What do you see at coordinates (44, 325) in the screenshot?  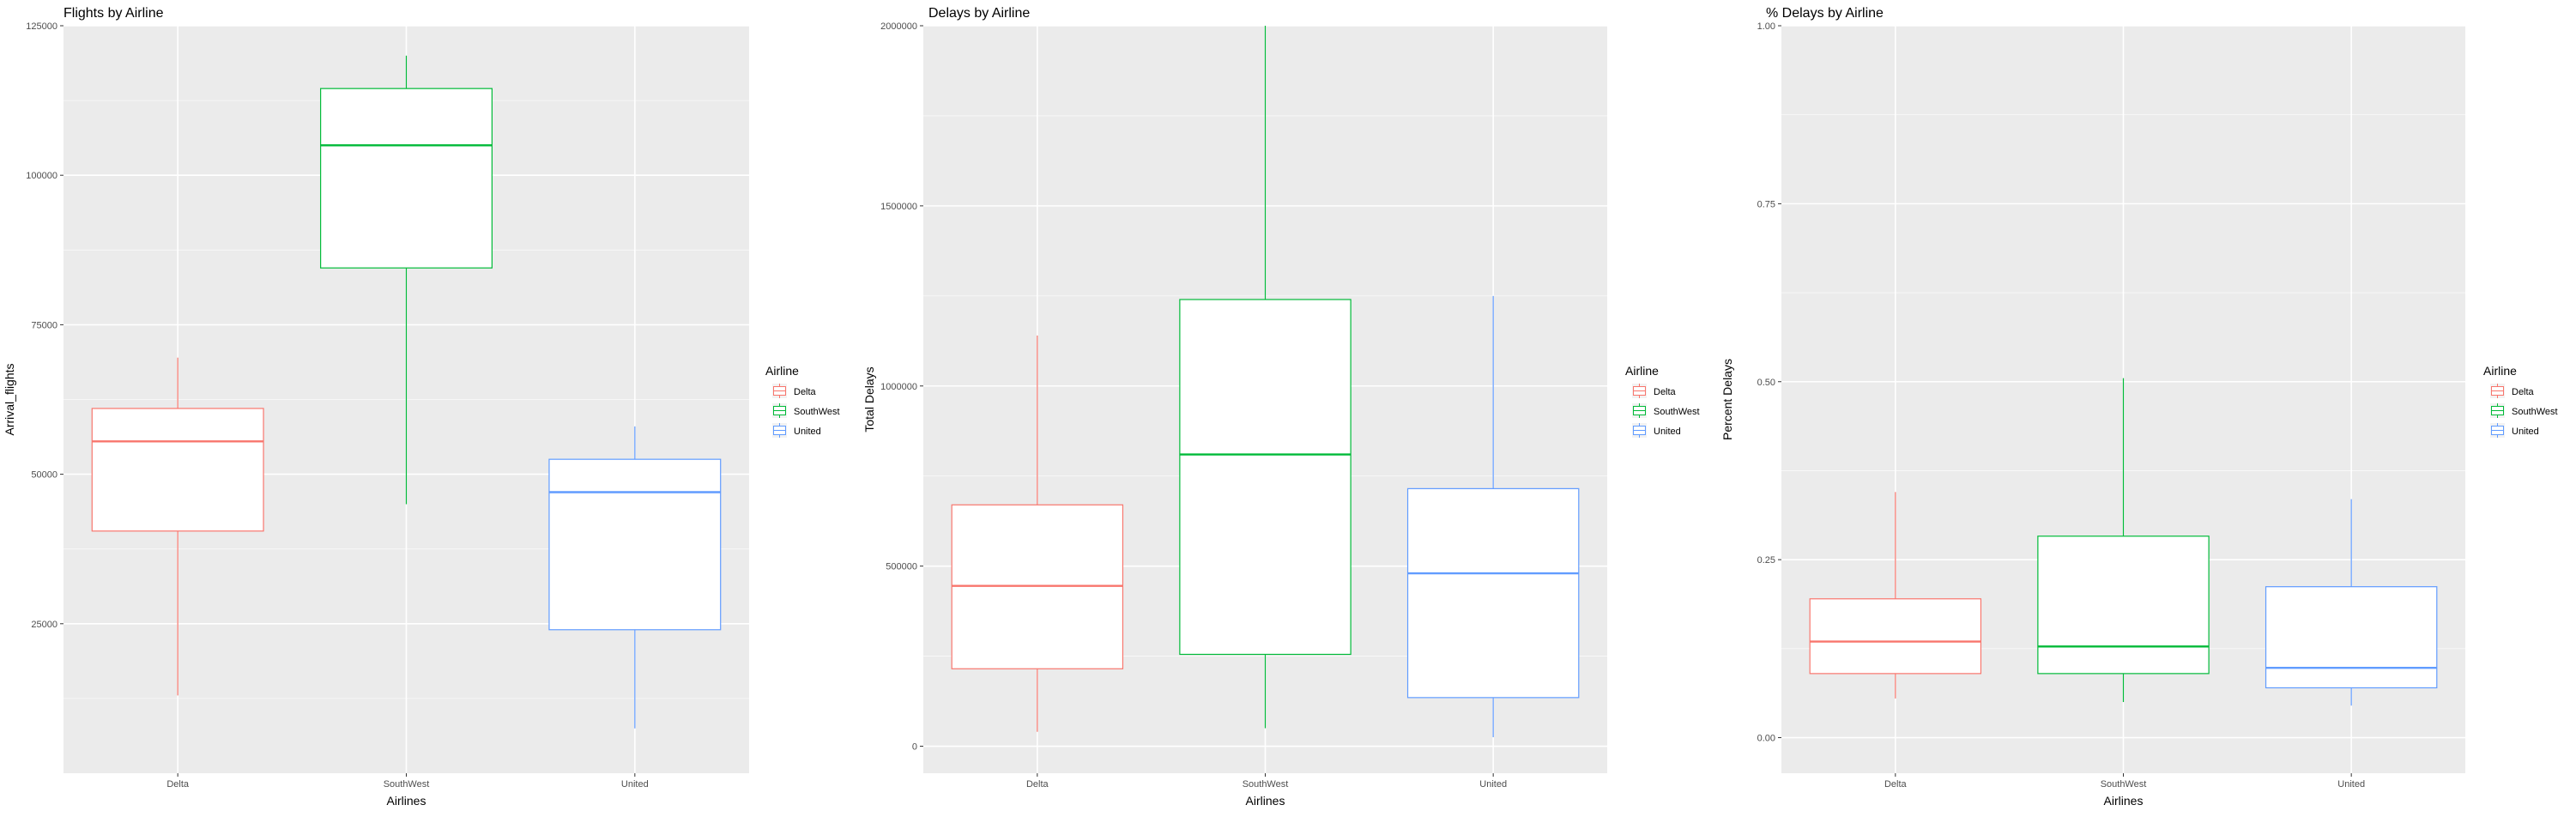 I see `y-tick-label: 75000` at bounding box center [44, 325].